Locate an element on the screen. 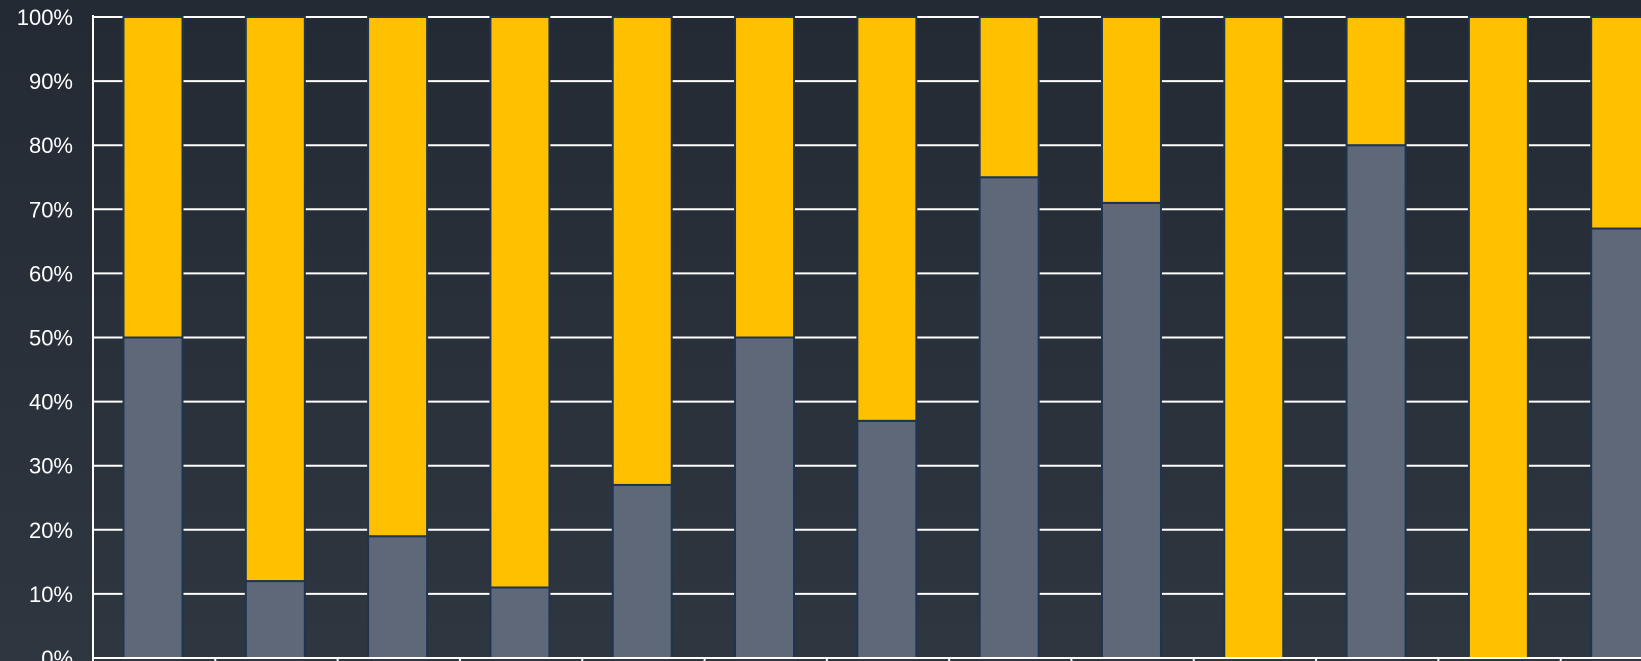 The image size is (1641, 661). y-tick-label: 40% is located at coordinates (51, 402).